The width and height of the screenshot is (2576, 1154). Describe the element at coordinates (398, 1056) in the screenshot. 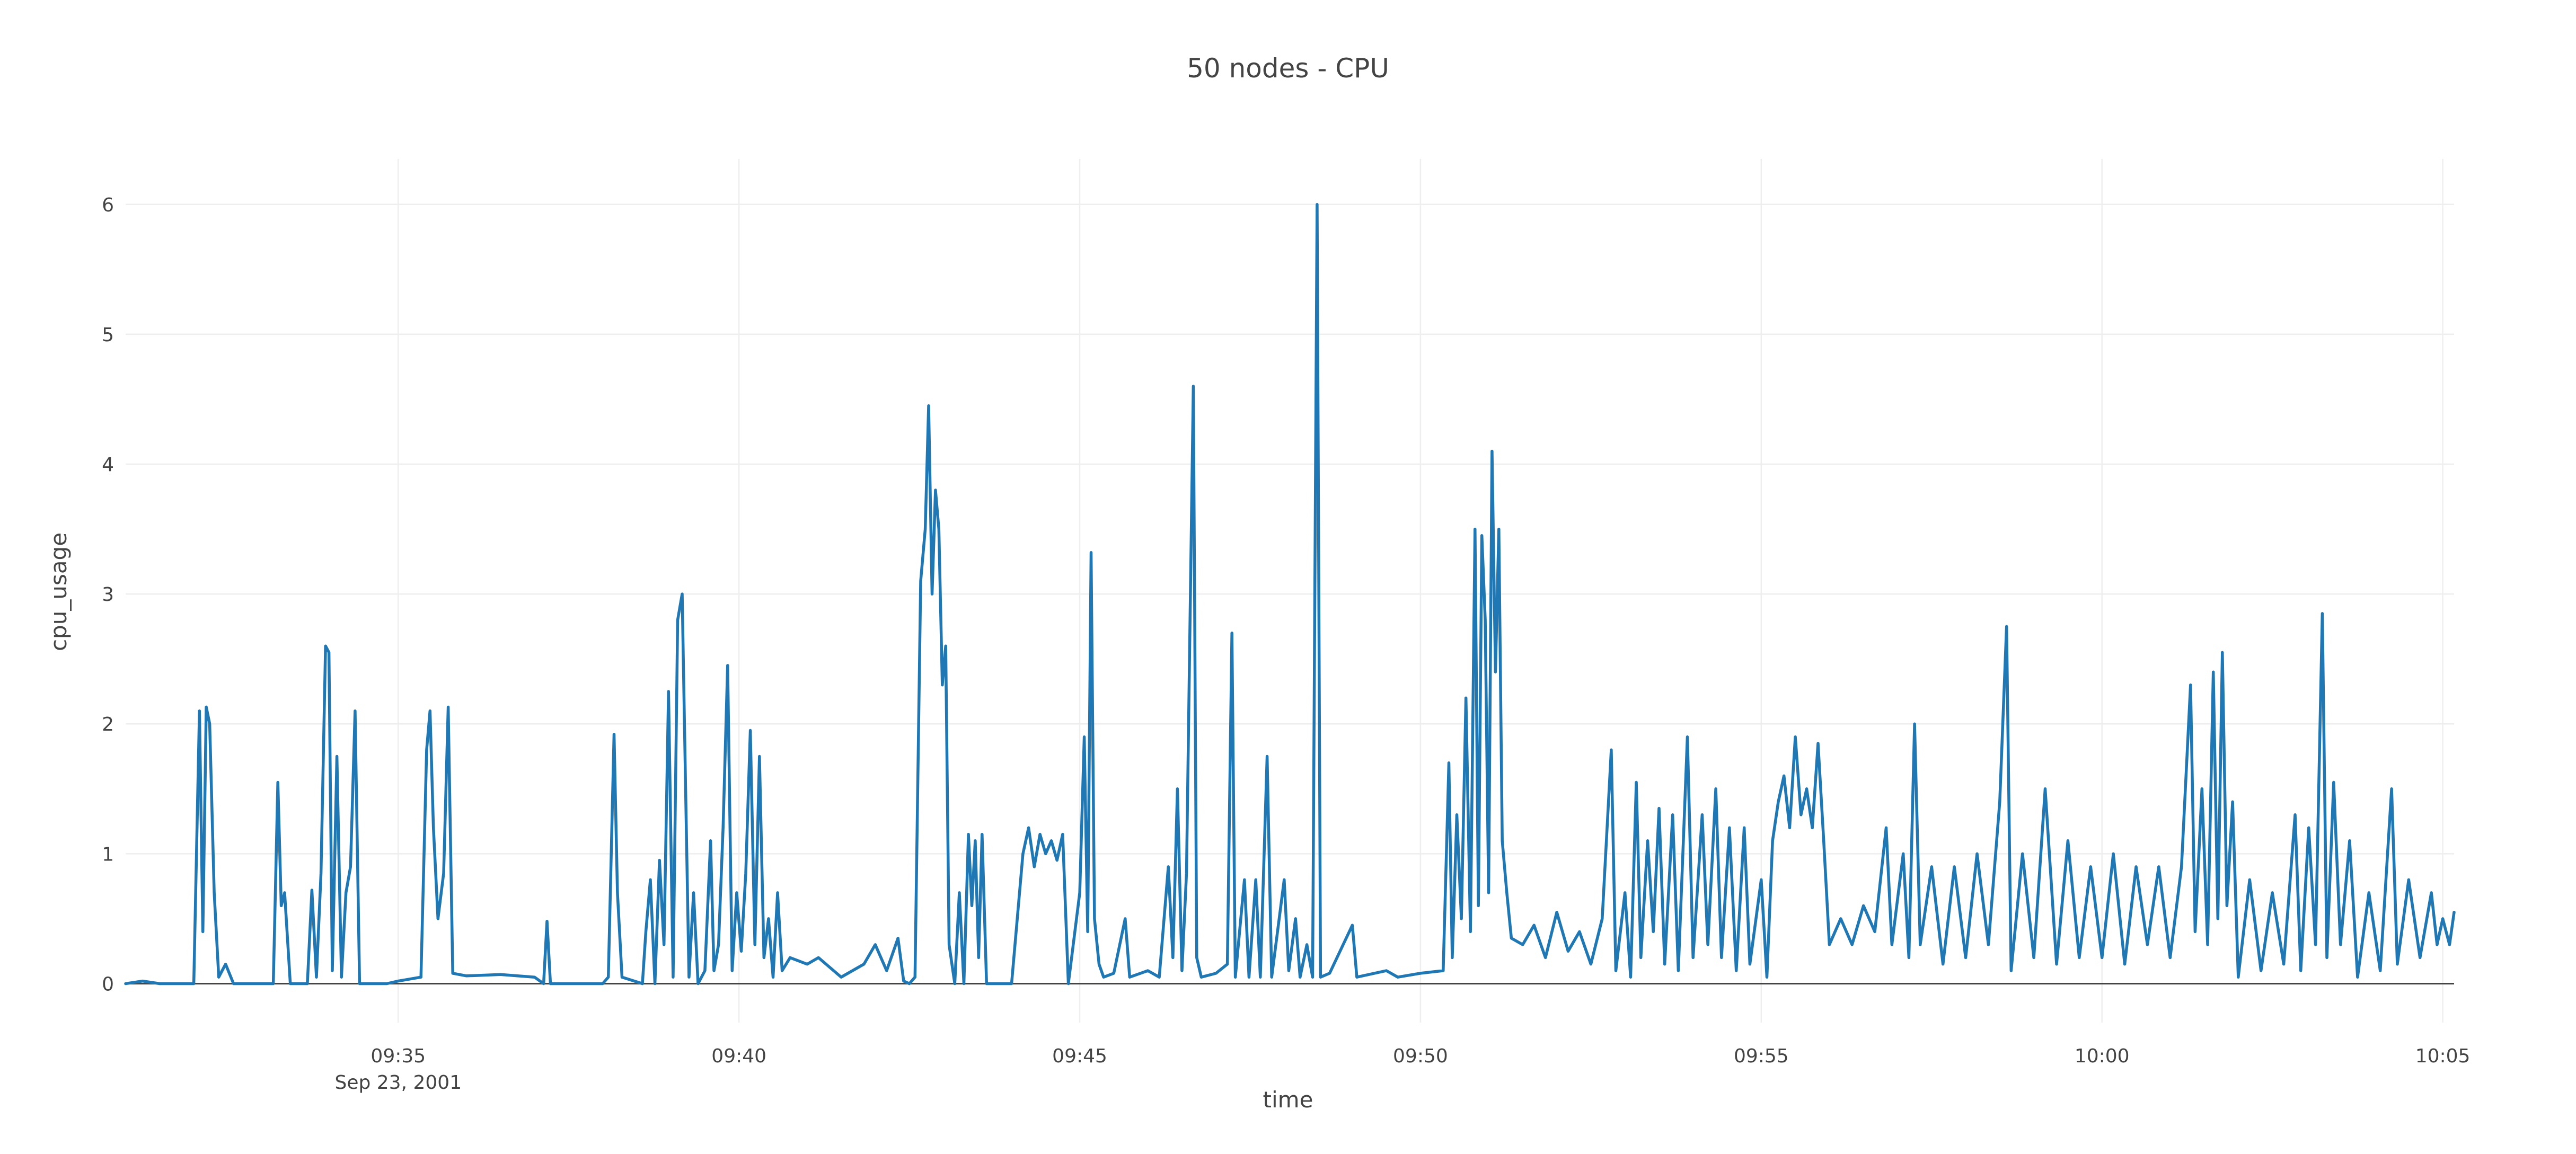

I see `x-tick-label: 09:35` at that location.